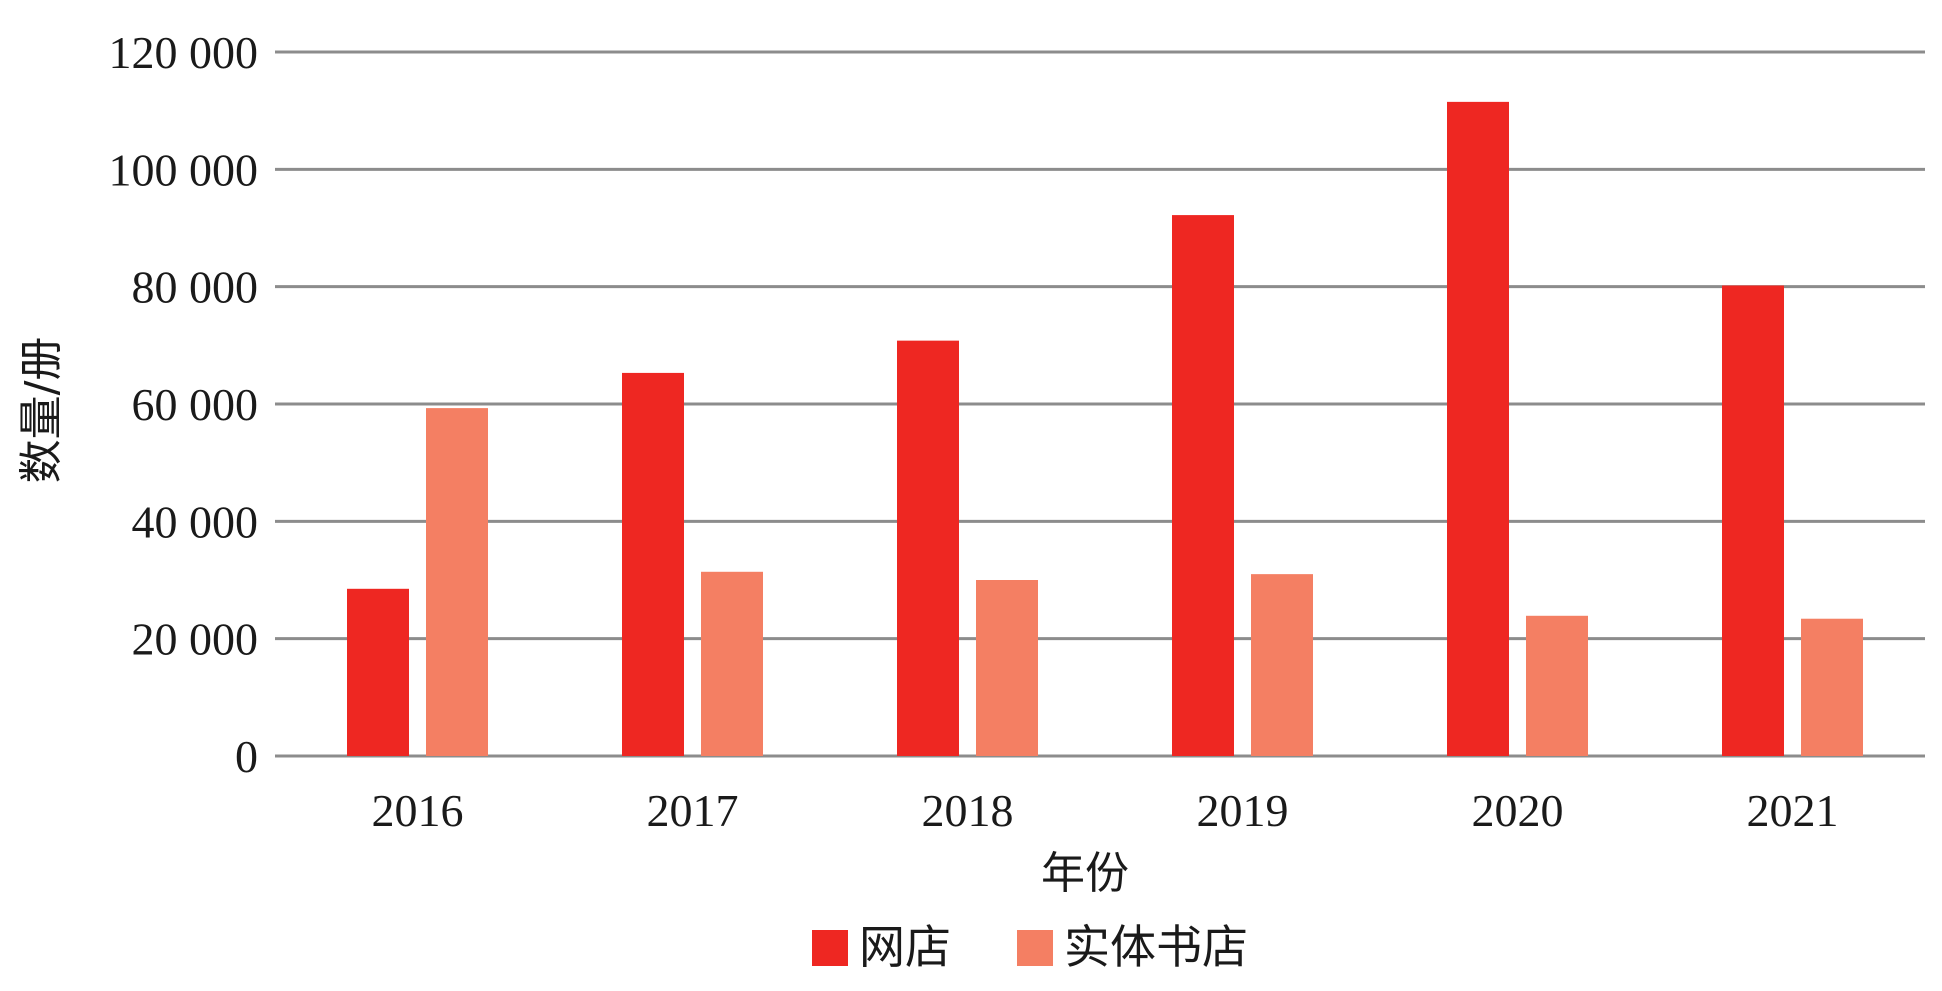 This screenshot has width=1942, height=991. I want to click on x-axis-title: 年份, so click(1085, 873).